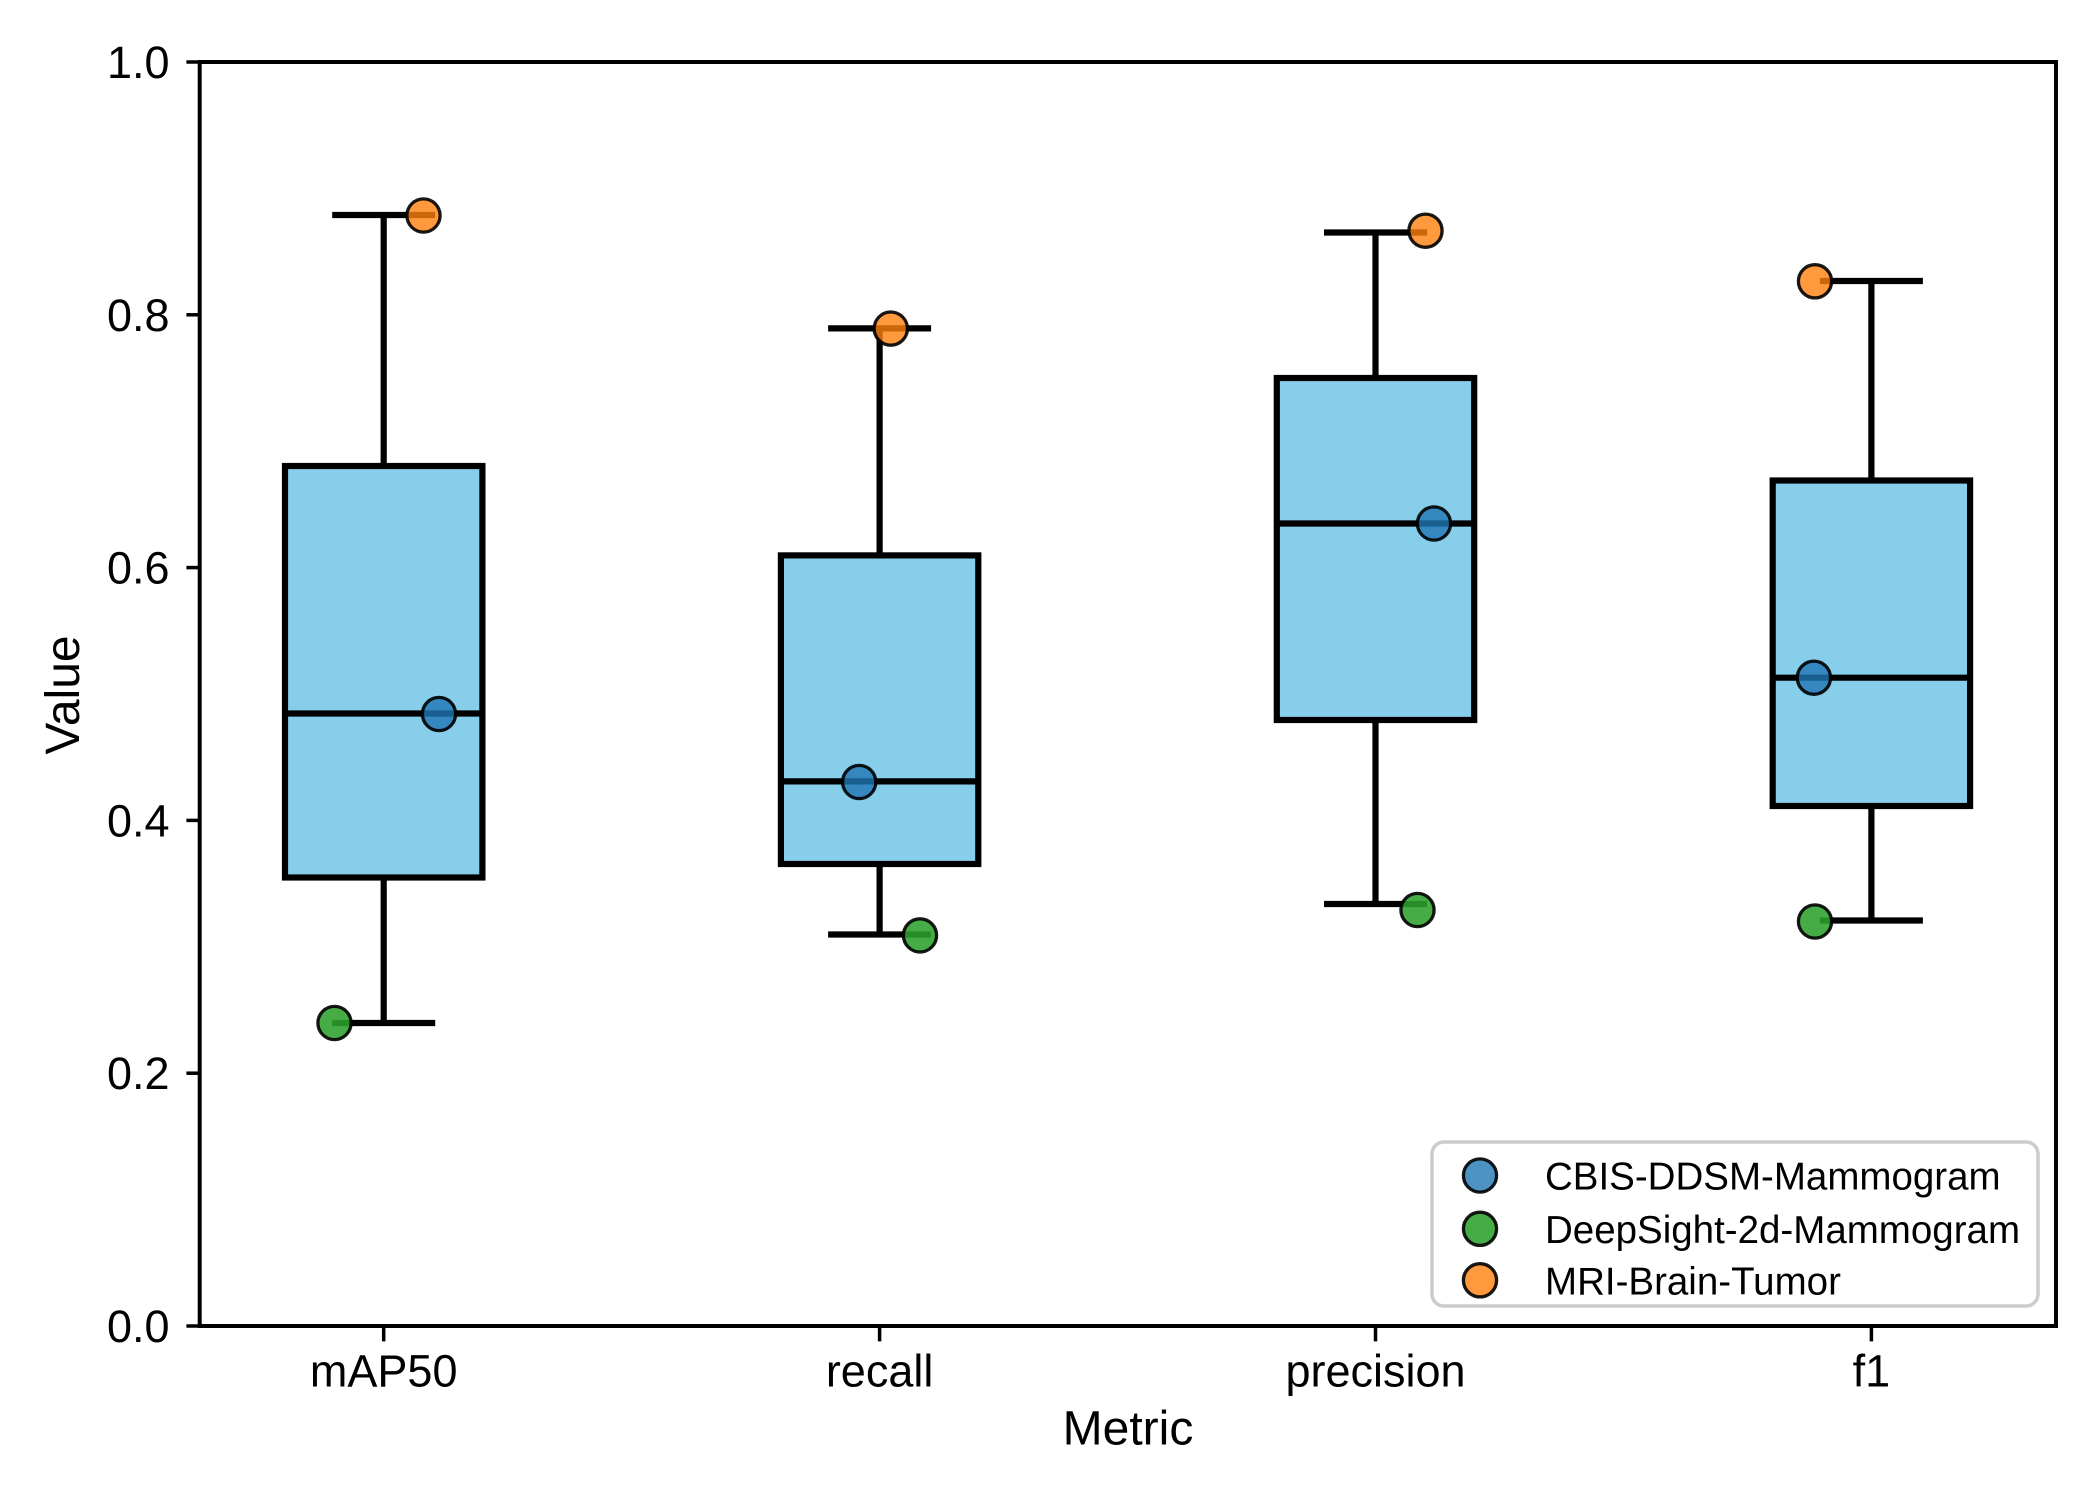  What do you see at coordinates (1128, 1429) in the screenshot?
I see `svg-text: Metric` at bounding box center [1128, 1429].